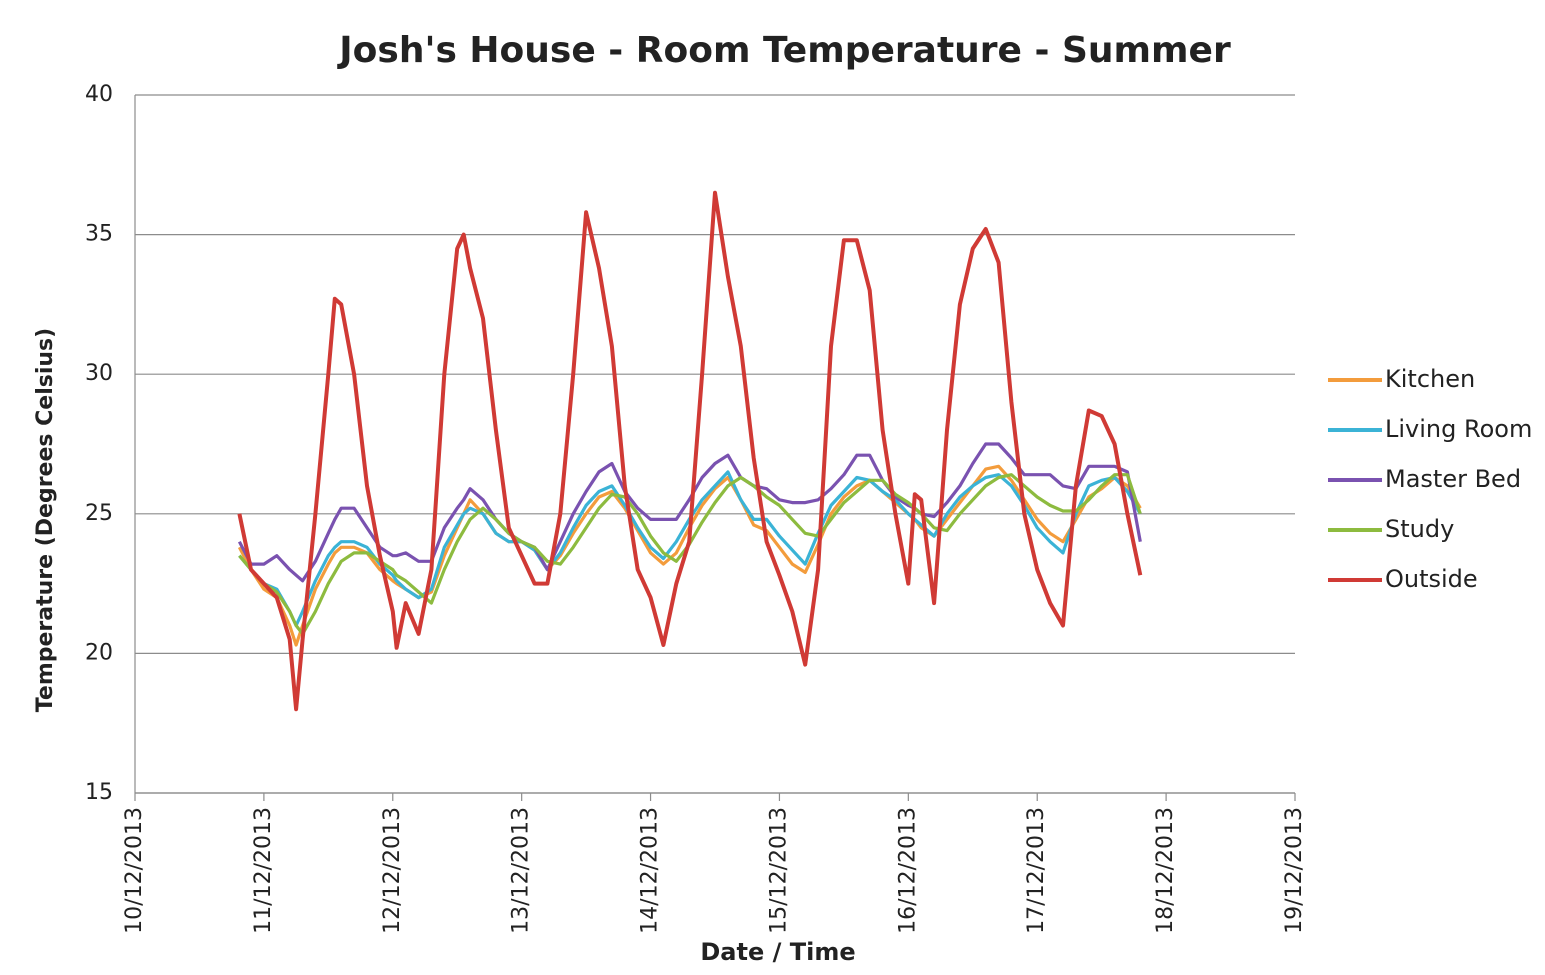 The height and width of the screenshot is (975, 1545). What do you see at coordinates (392, 870) in the screenshot?
I see `x-tick-label: 12/12/2013` at bounding box center [392, 870].